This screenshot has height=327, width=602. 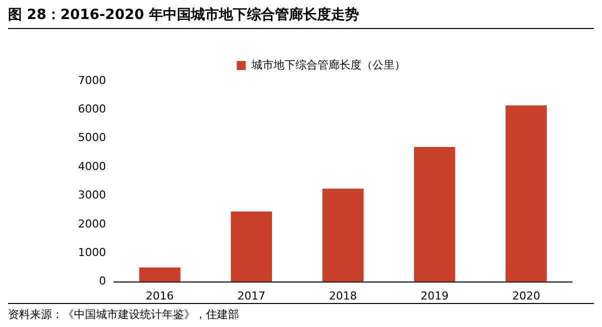 I want to click on x-tick-label: 2019, so click(x=434, y=295).